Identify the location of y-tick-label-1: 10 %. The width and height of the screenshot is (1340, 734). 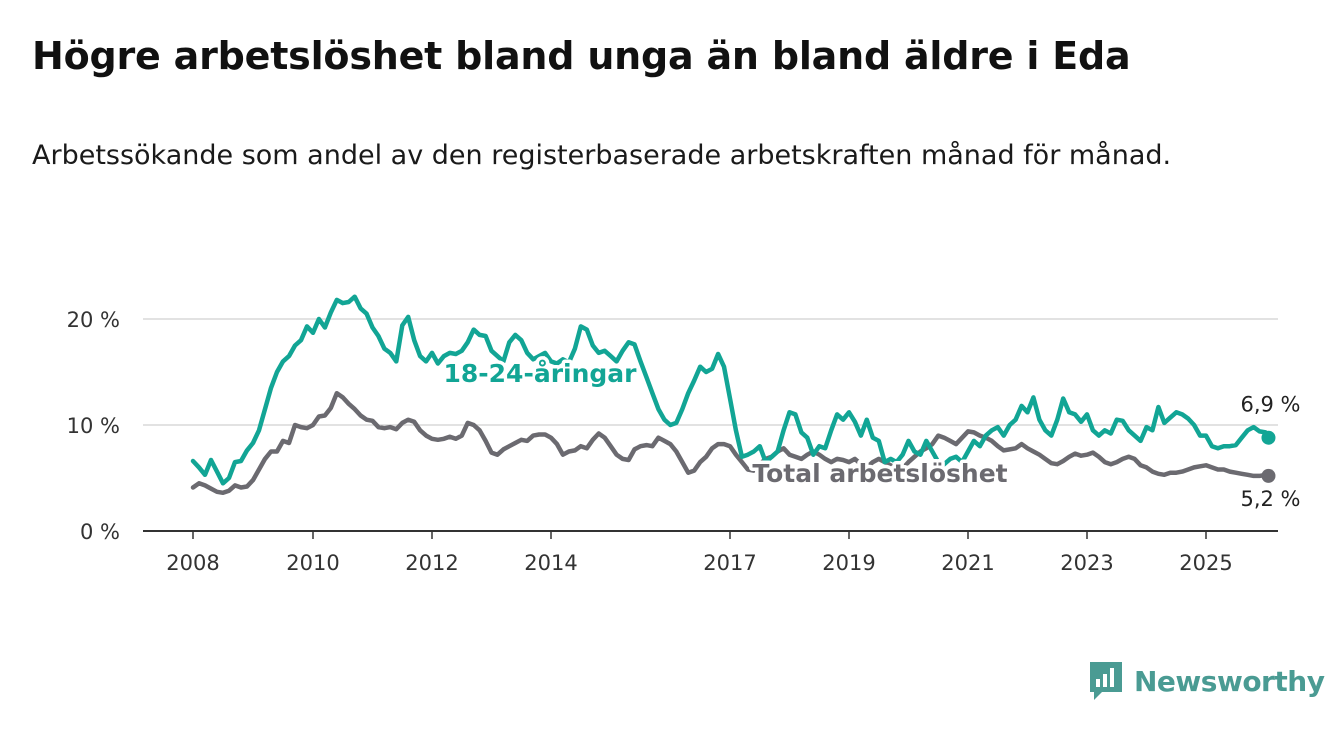
(93, 426).